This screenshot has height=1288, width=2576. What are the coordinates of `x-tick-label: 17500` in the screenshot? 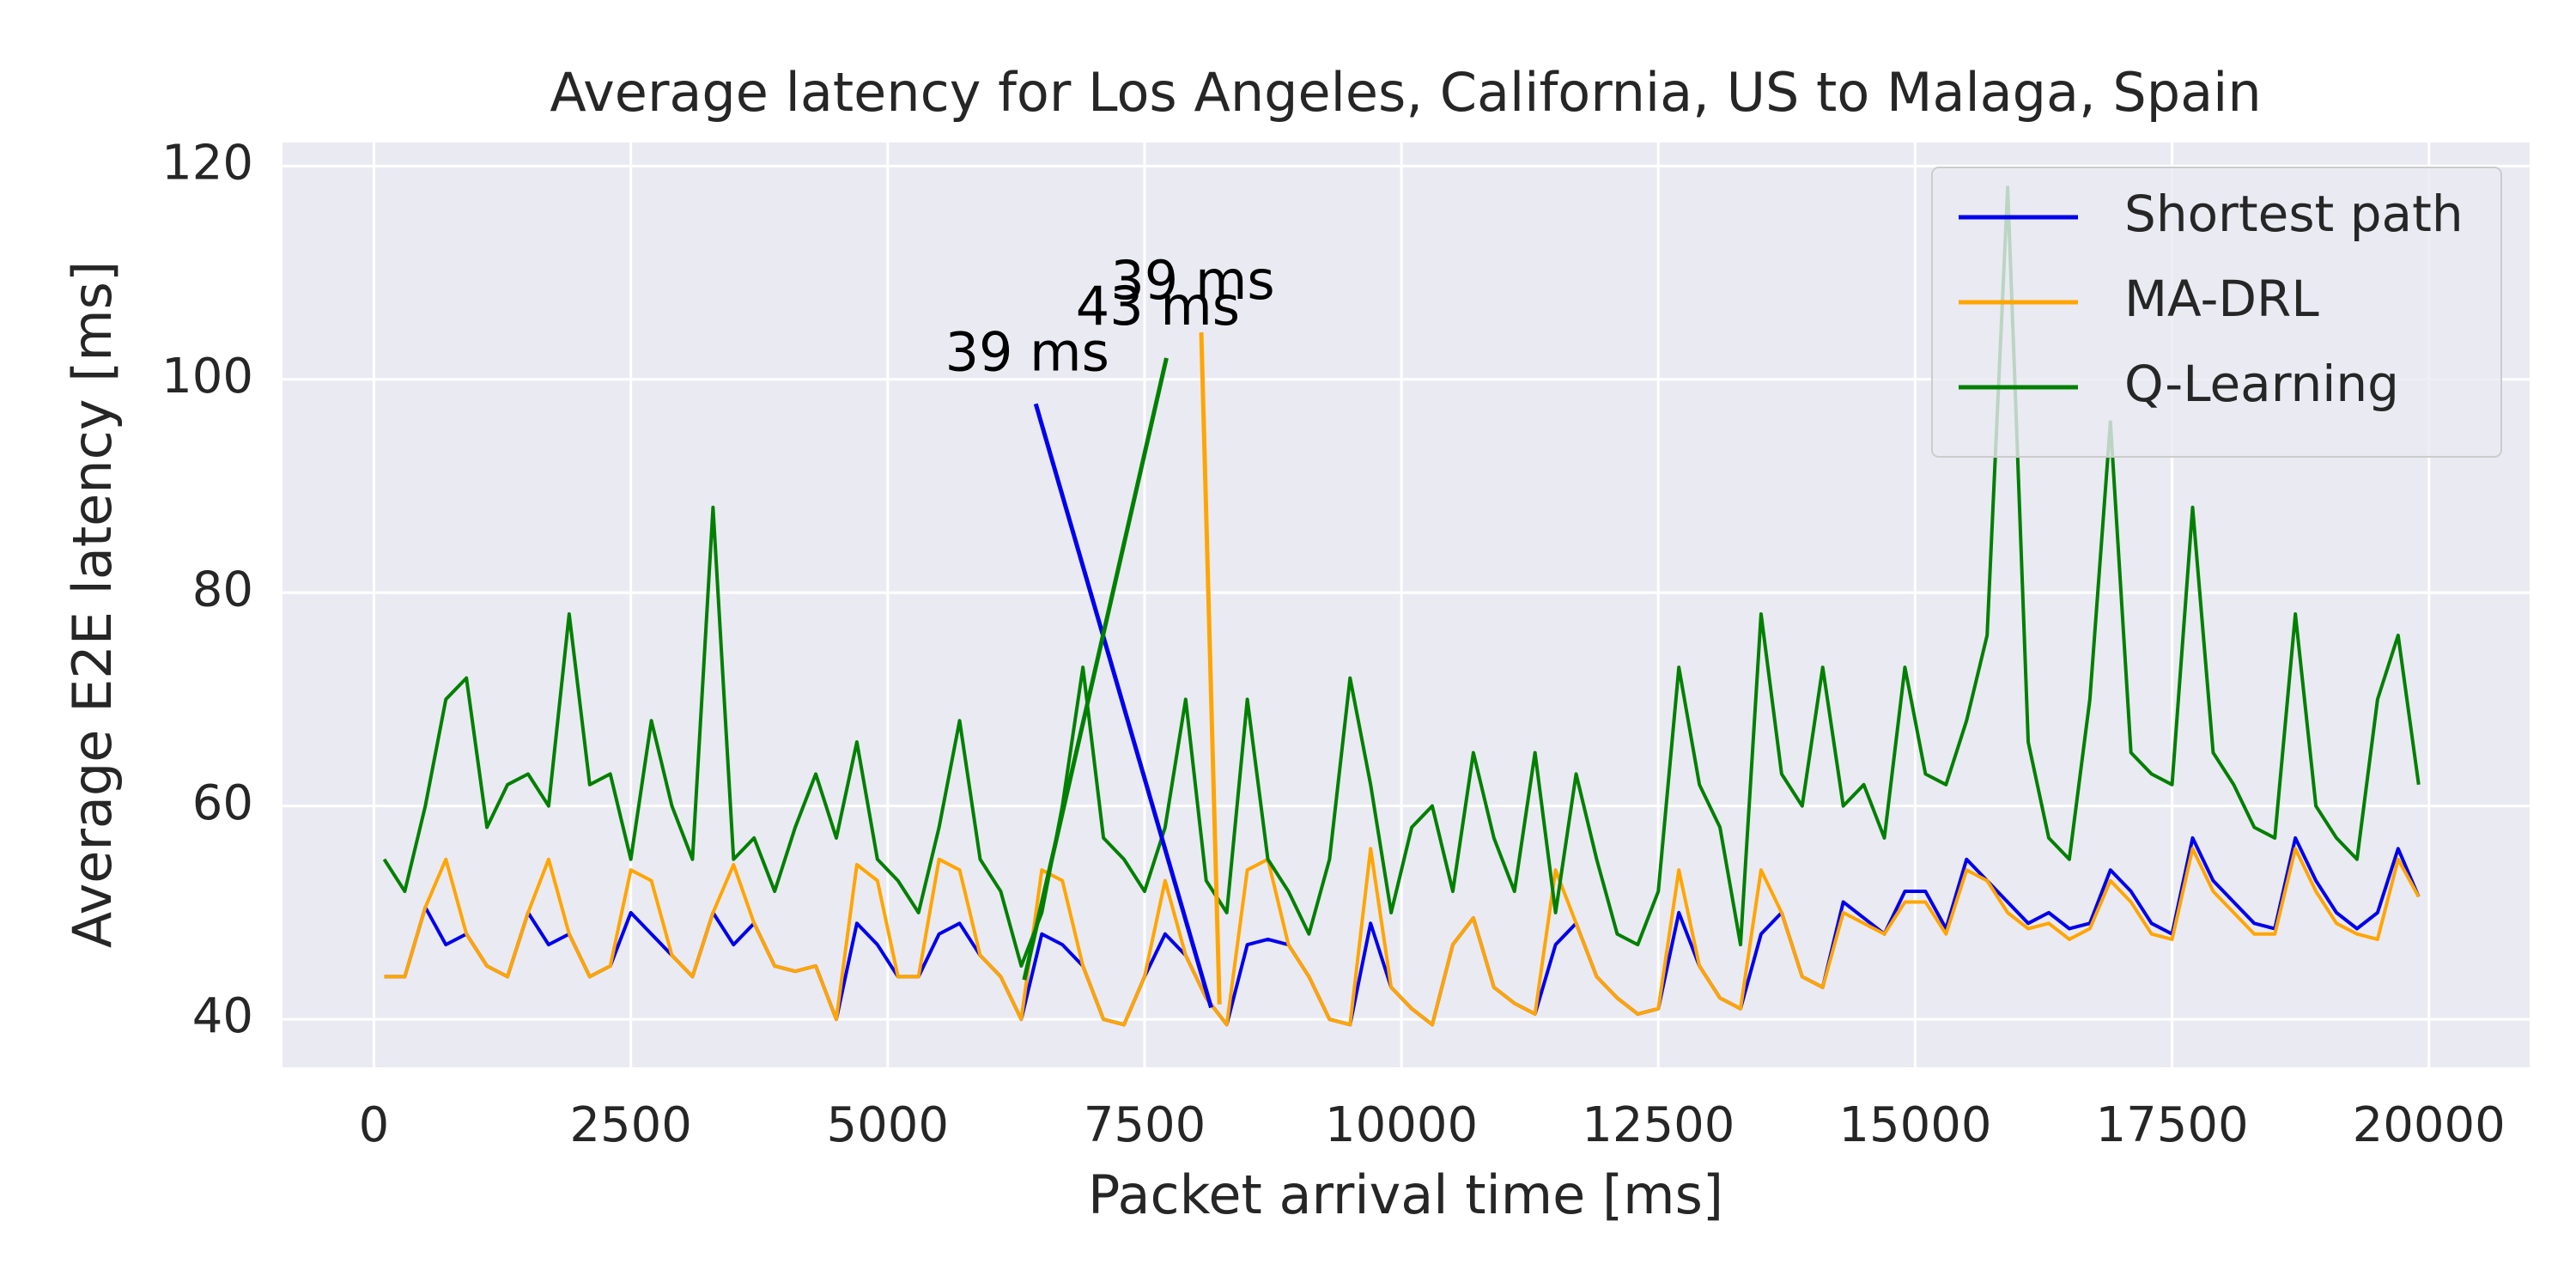 It's located at (2171, 1125).